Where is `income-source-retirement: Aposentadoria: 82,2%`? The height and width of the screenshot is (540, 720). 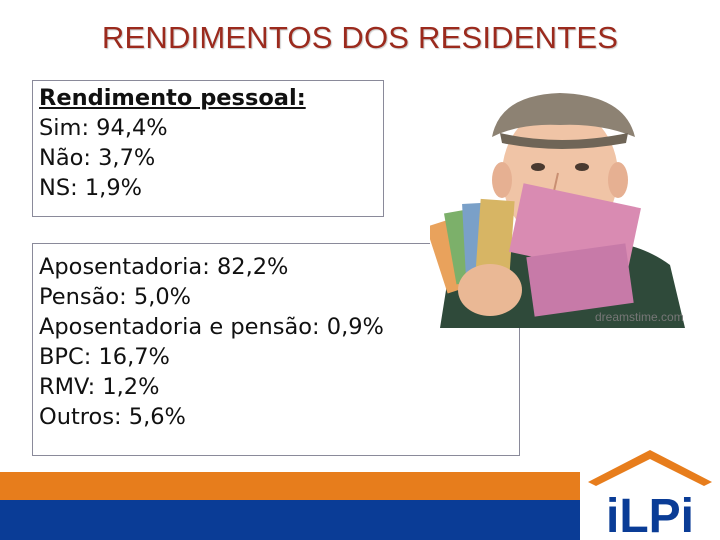 income-source-retirement: Aposentadoria: 82,2% is located at coordinates (164, 267).